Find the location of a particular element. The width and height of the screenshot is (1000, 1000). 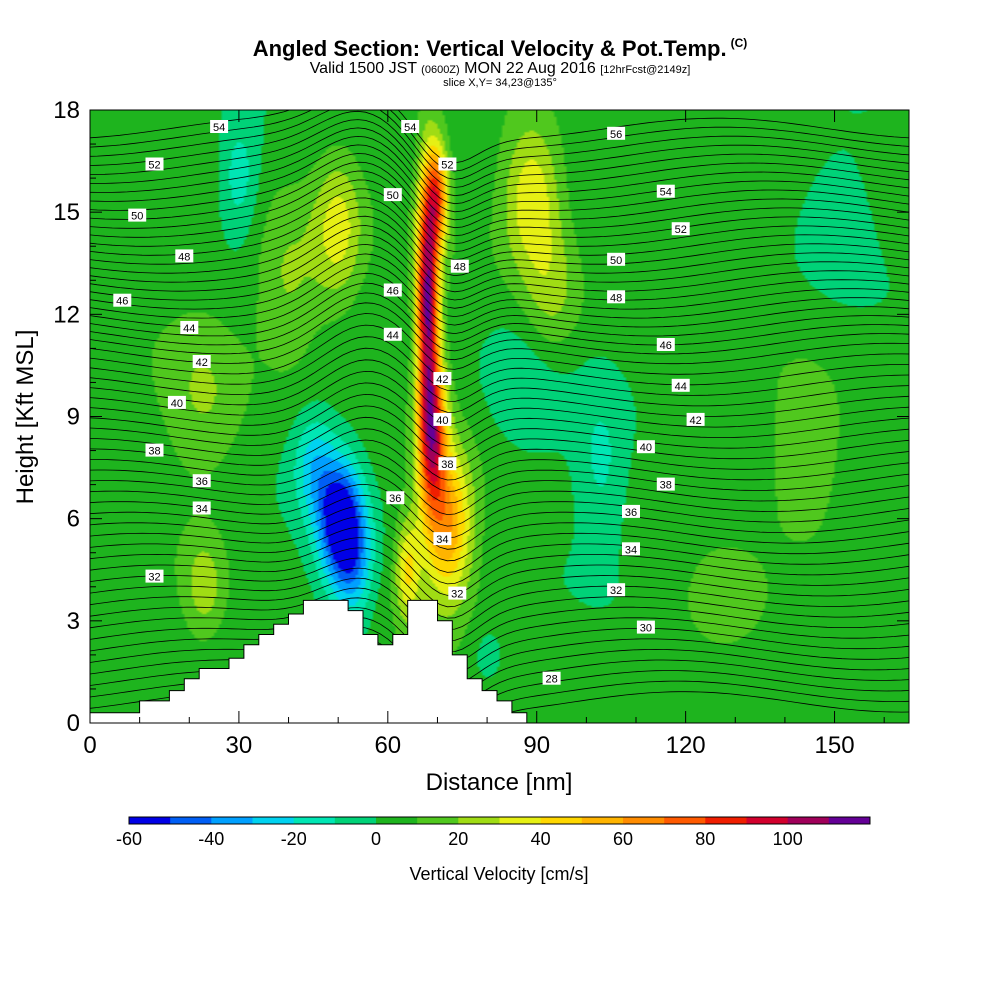

theta-label-text: 44 is located at coordinates (393, 336).